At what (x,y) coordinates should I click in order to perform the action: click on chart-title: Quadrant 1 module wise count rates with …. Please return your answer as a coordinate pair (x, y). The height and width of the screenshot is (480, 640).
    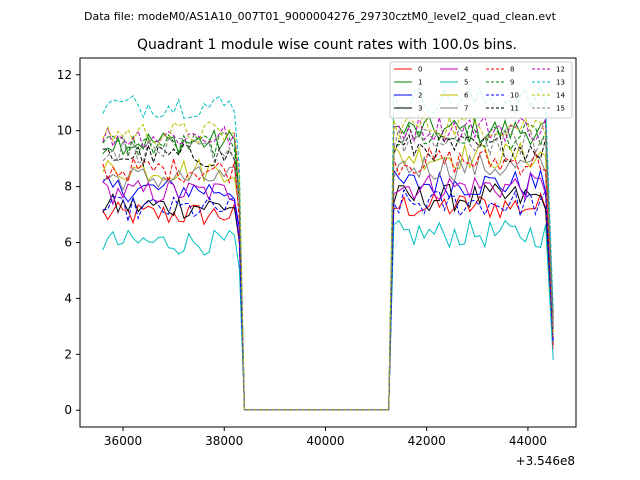
    Looking at the image, I should click on (327, 45).